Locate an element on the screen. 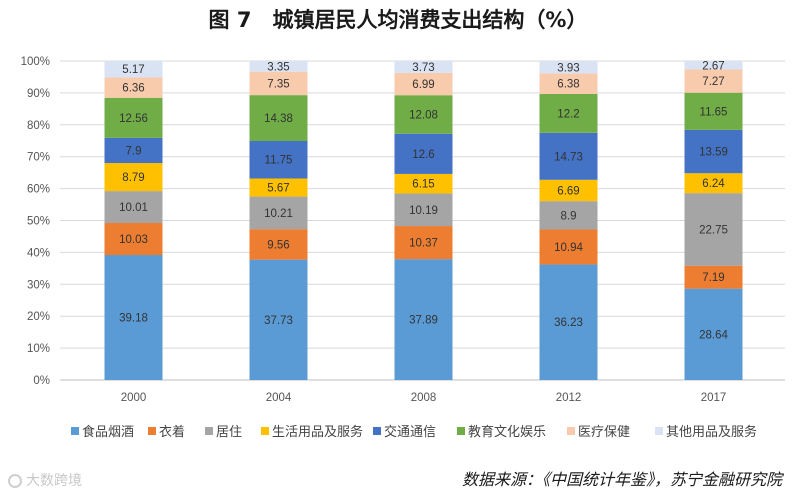  bar-segment-housing-2017 is located at coordinates (713, 229).